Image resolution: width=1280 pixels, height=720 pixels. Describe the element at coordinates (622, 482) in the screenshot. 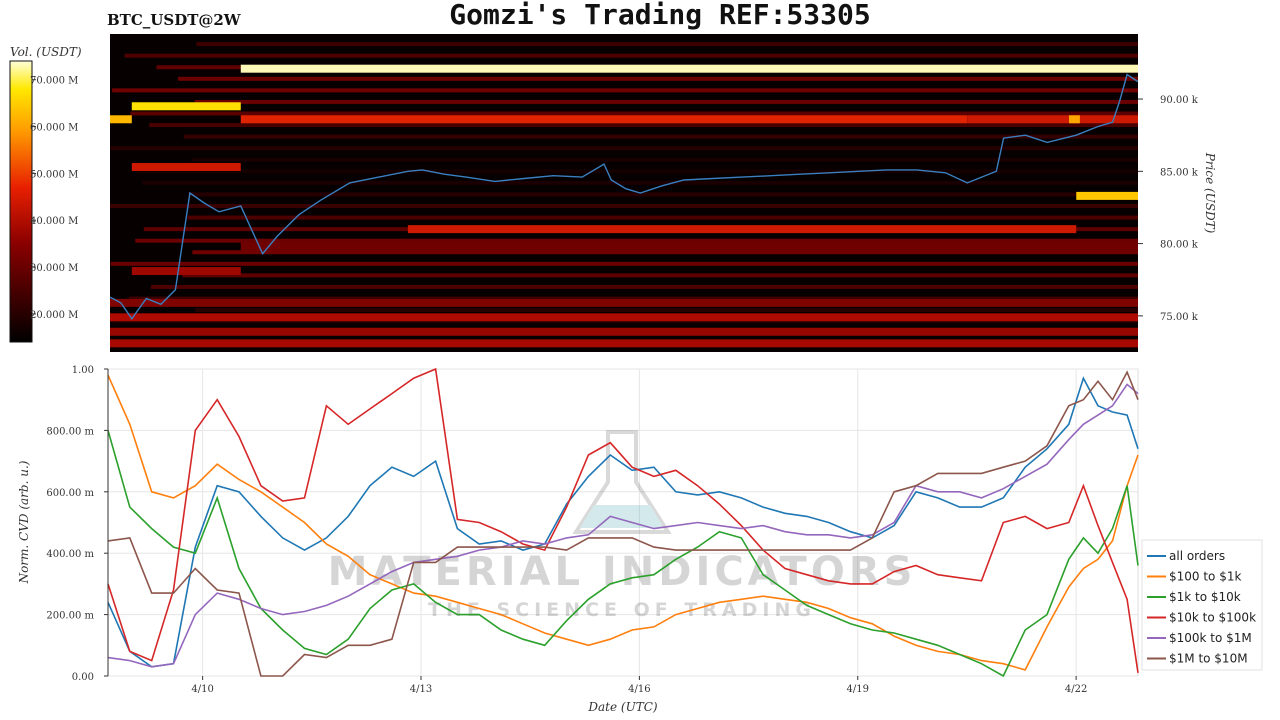

I see `flask-icon` at that location.